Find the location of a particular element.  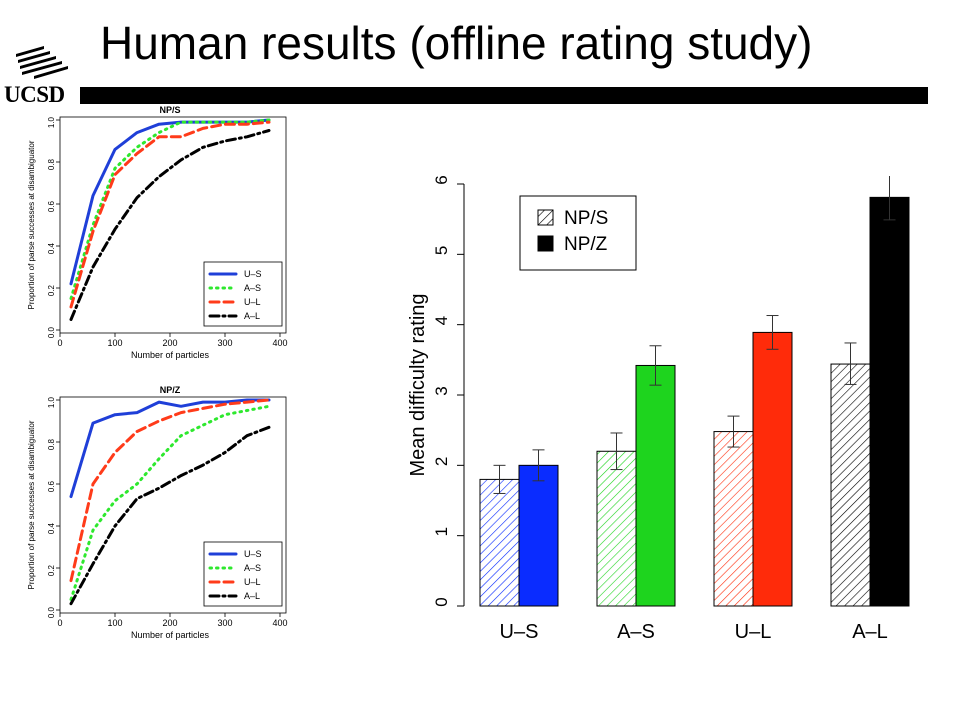

chart1-x-tick-label: 100 is located at coordinates (114, 623).